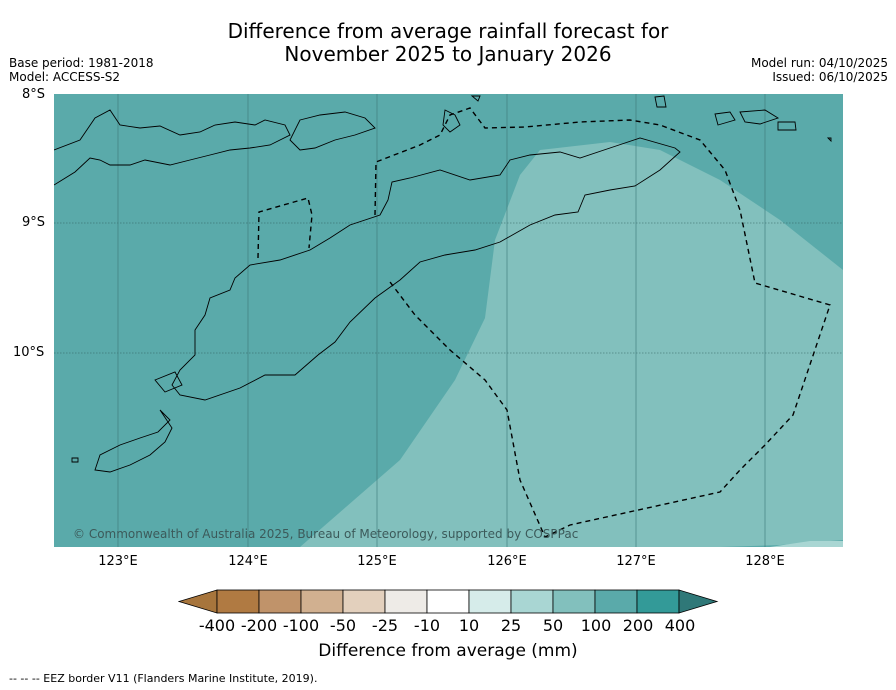  What do you see at coordinates (118, 561) in the screenshot?
I see `lon-label-123e: 123°E` at bounding box center [118, 561].